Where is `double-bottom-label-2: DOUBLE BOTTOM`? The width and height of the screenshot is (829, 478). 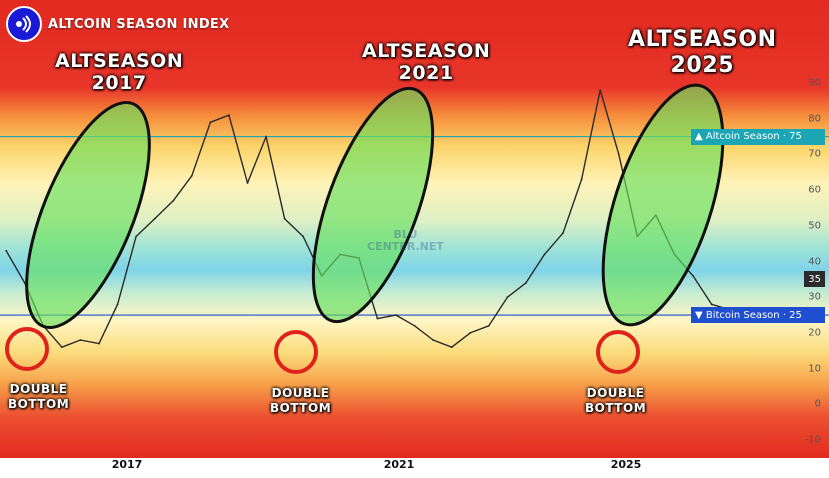 double-bottom-label-2: DOUBLE BOTTOM is located at coordinates (300, 401).